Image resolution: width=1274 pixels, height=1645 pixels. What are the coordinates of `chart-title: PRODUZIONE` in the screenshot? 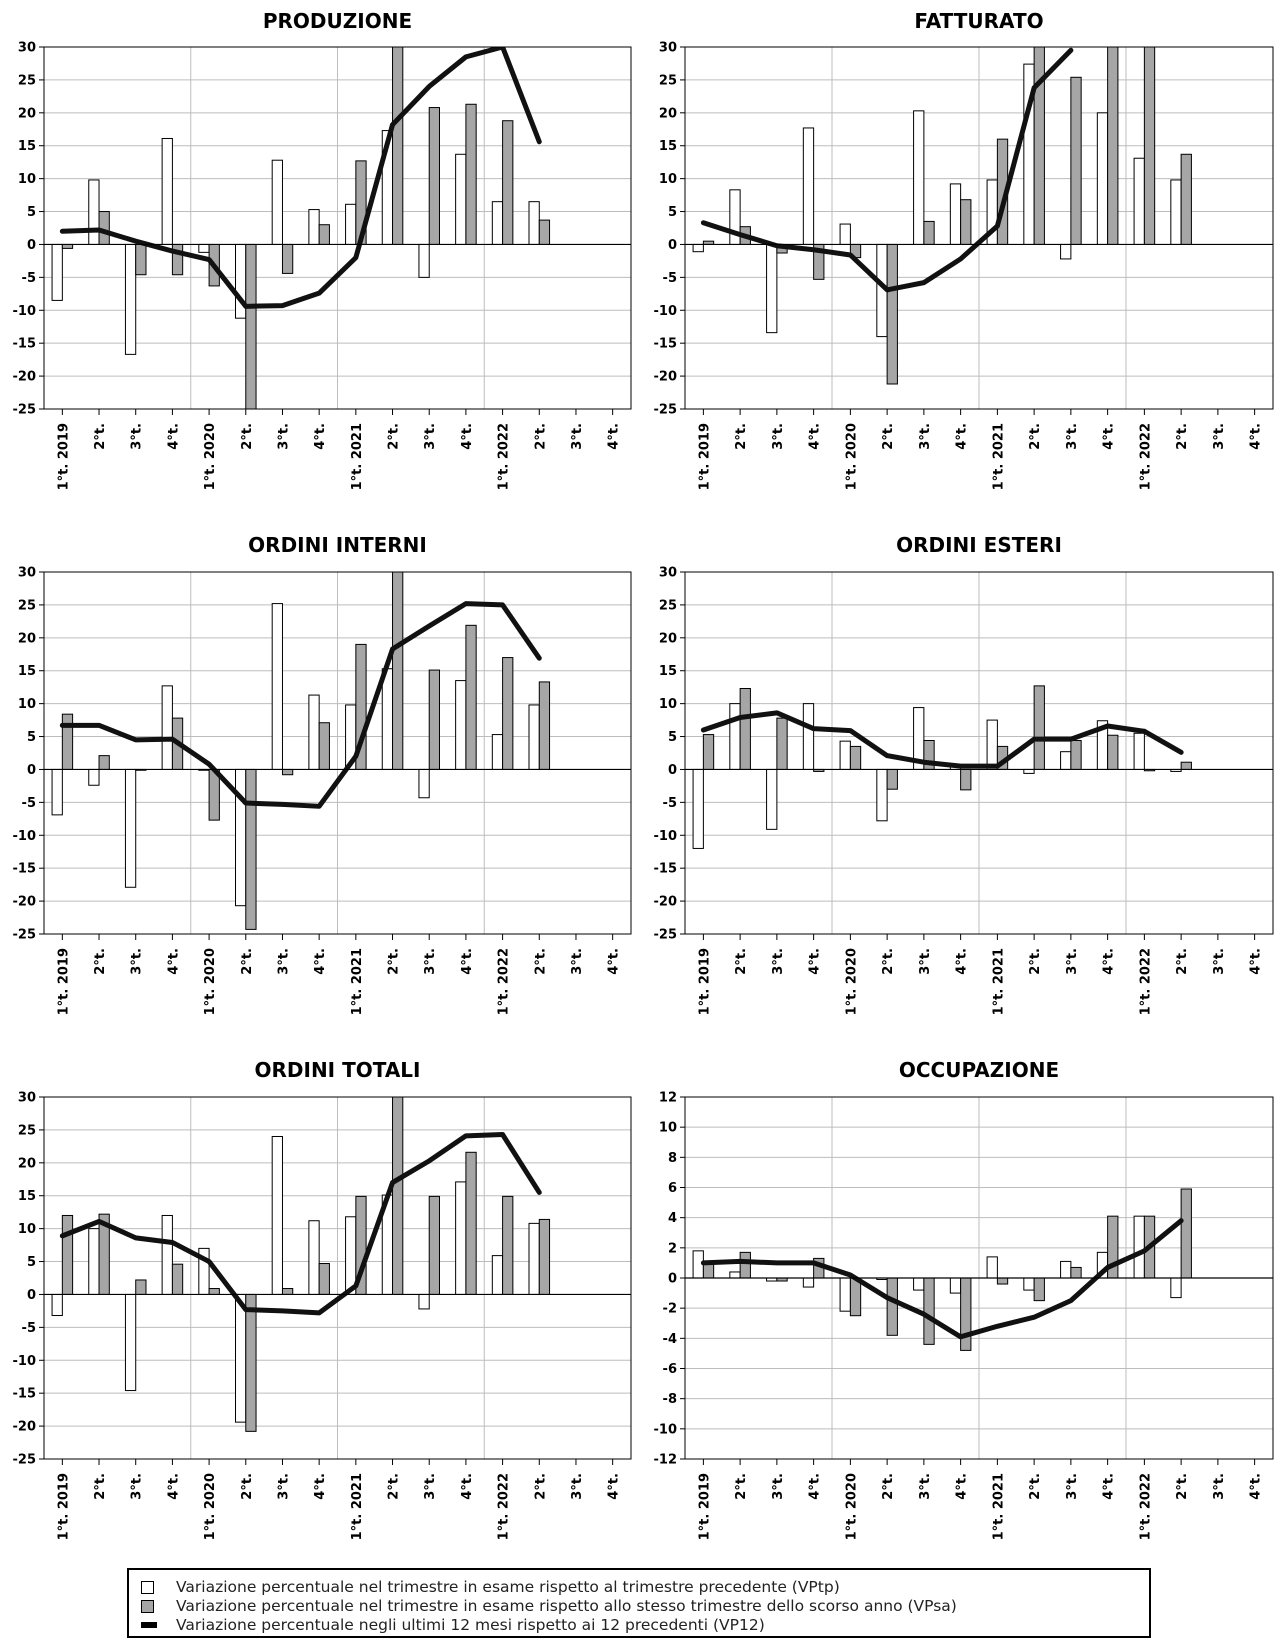 It's located at (337, 21).